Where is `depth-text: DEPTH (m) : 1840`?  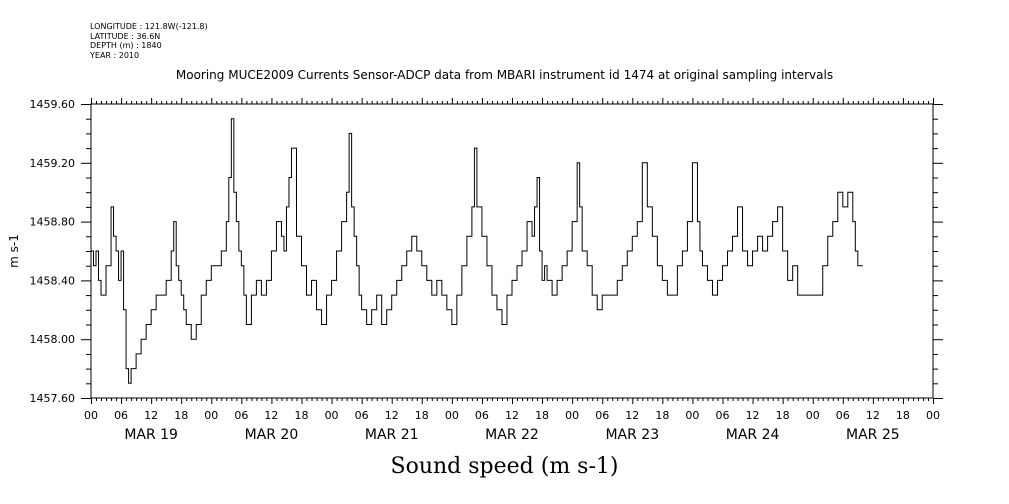
depth-text: DEPTH (m) : 1840 is located at coordinates (126, 45).